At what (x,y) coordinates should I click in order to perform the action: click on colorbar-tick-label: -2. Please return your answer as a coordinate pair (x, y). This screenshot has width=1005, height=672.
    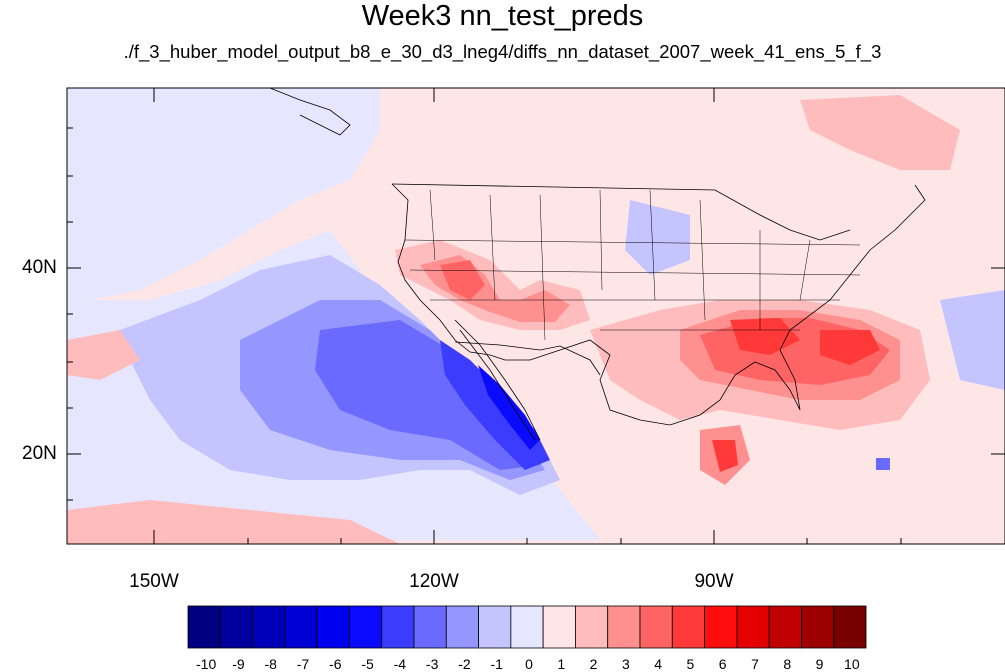
    Looking at the image, I should click on (464, 664).